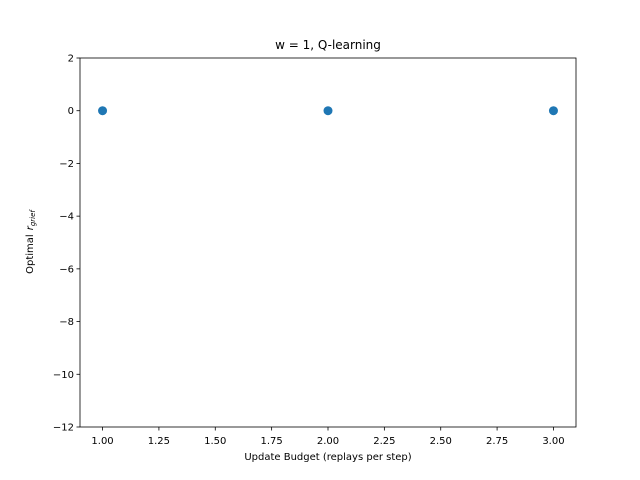 The width and height of the screenshot is (640, 480). I want to click on y-tick-label: −4, so click(66, 217).